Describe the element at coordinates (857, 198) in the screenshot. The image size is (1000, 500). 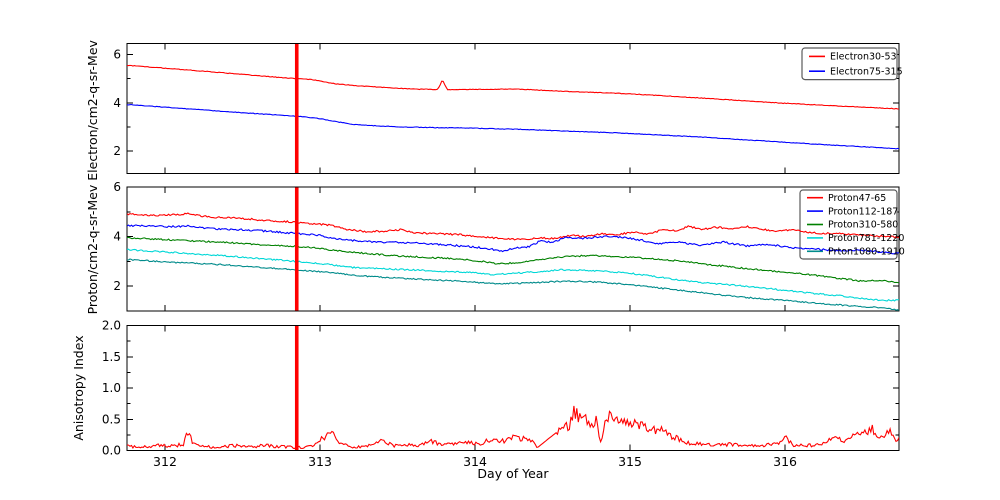
I see `legend-label: Proton47-65` at that location.